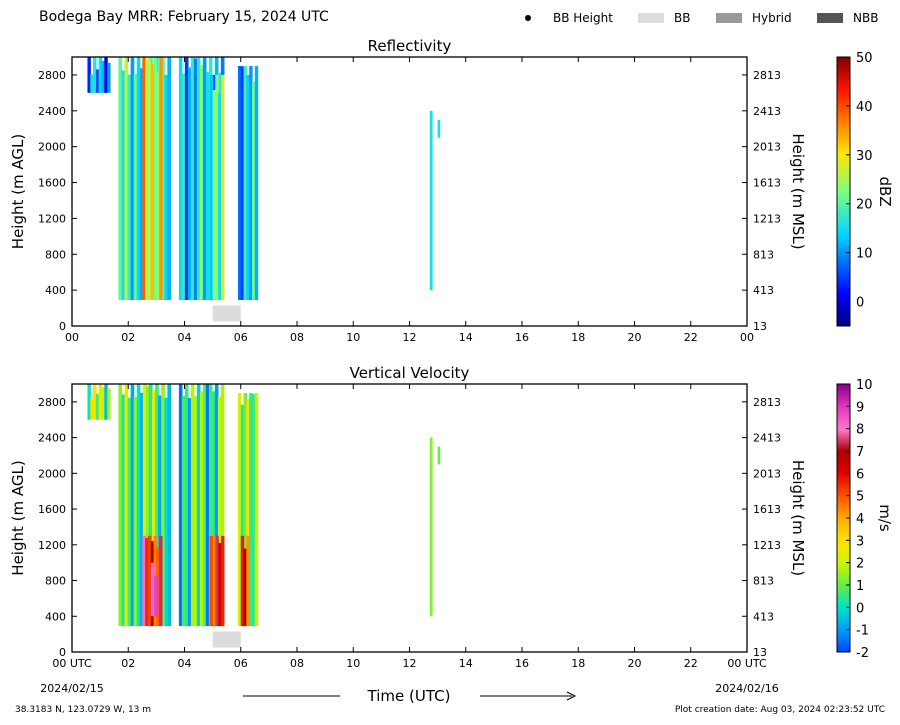 This screenshot has height=725, width=900. What do you see at coordinates (754, 18) in the screenshot?
I see `legend-hybrid: Hybrid` at bounding box center [754, 18].